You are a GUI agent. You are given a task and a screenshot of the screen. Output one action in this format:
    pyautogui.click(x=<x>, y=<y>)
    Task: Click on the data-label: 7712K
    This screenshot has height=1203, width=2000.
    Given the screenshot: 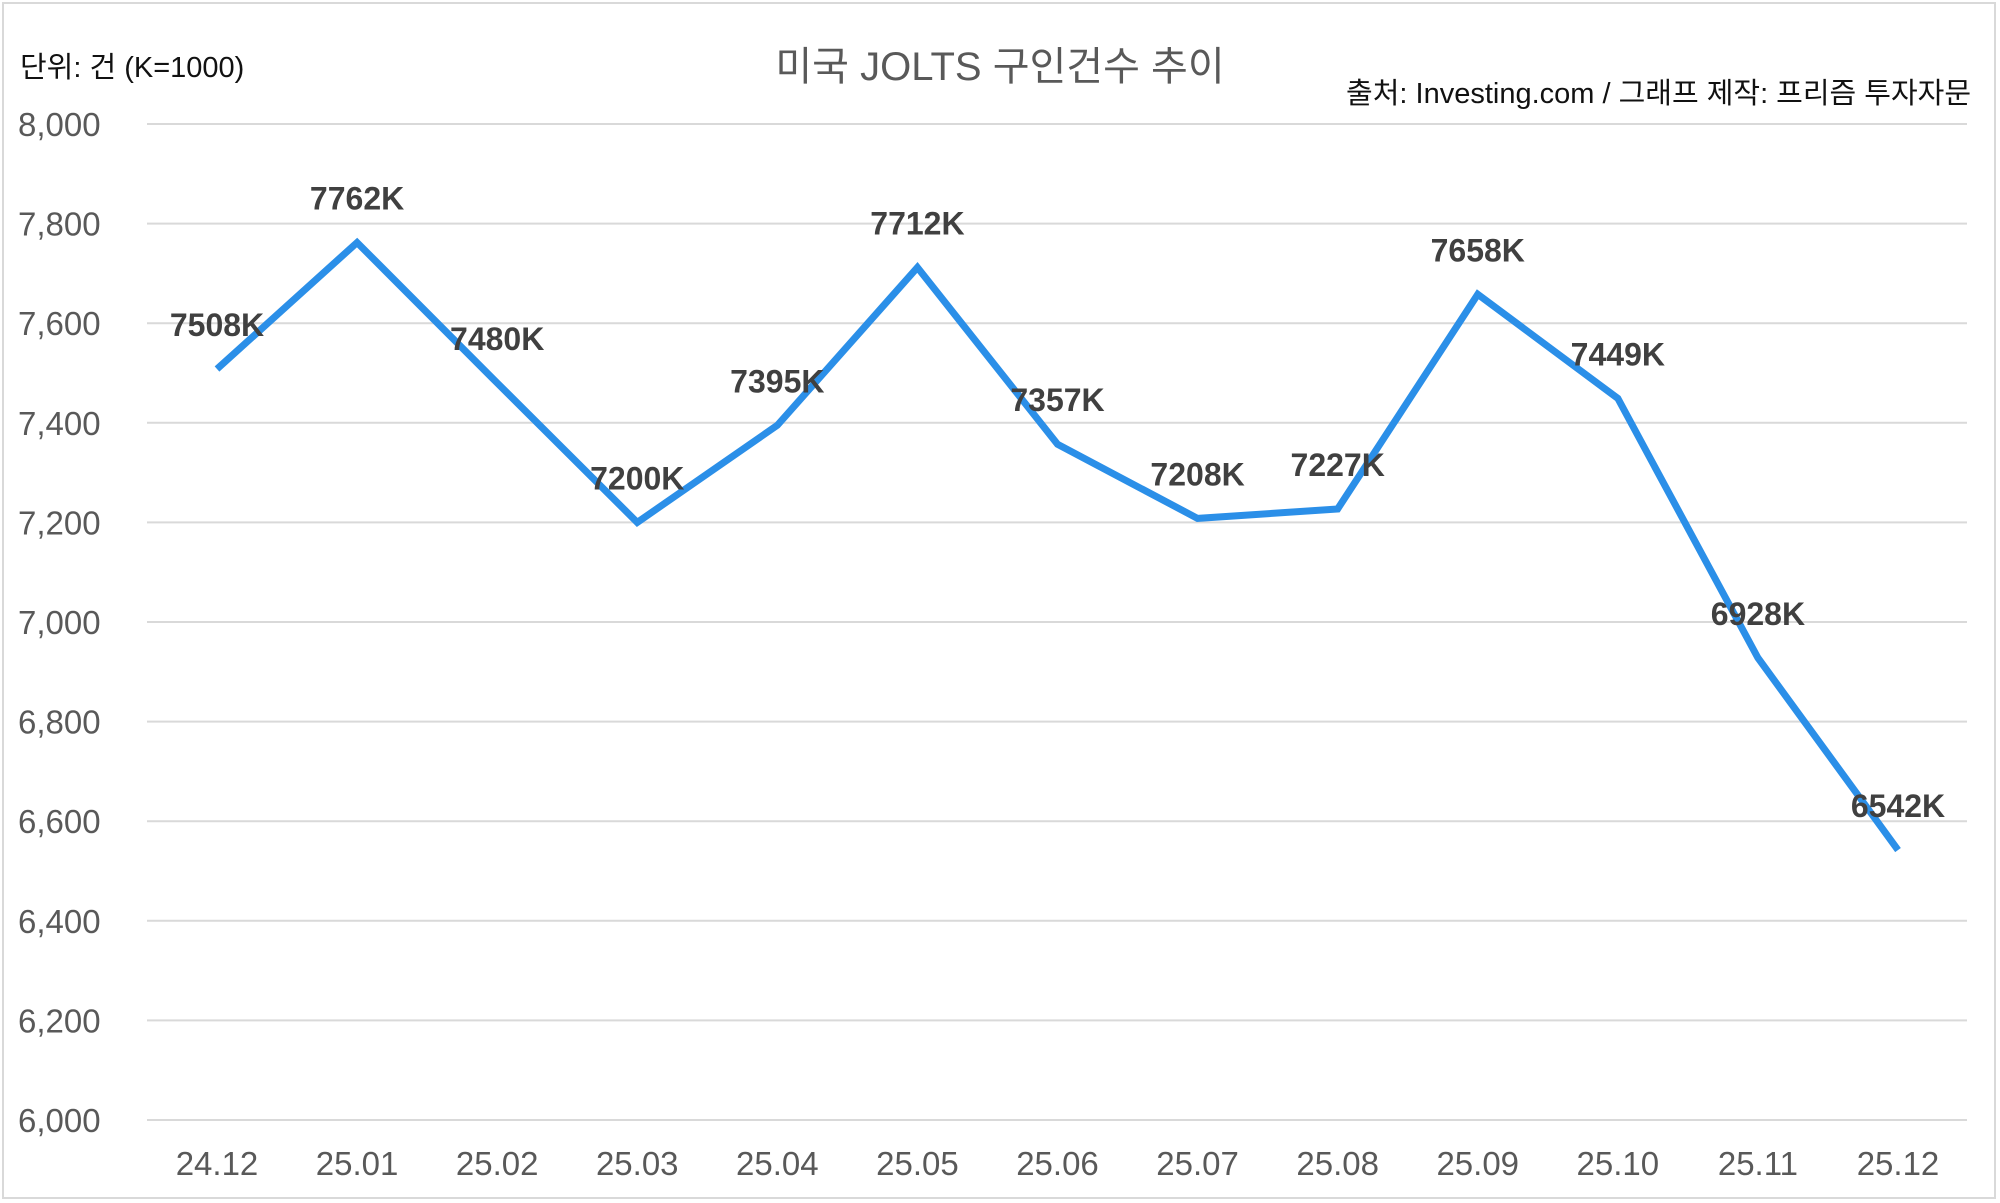 What is the action you would take?
    pyautogui.click(x=917, y=223)
    